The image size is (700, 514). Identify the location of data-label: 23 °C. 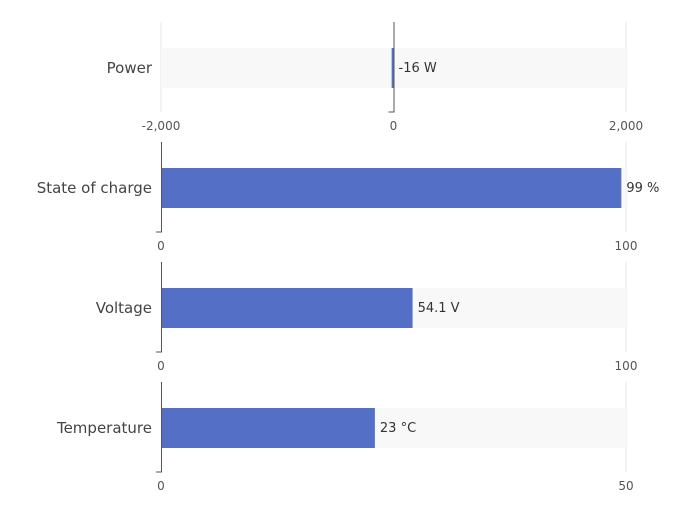
(398, 428).